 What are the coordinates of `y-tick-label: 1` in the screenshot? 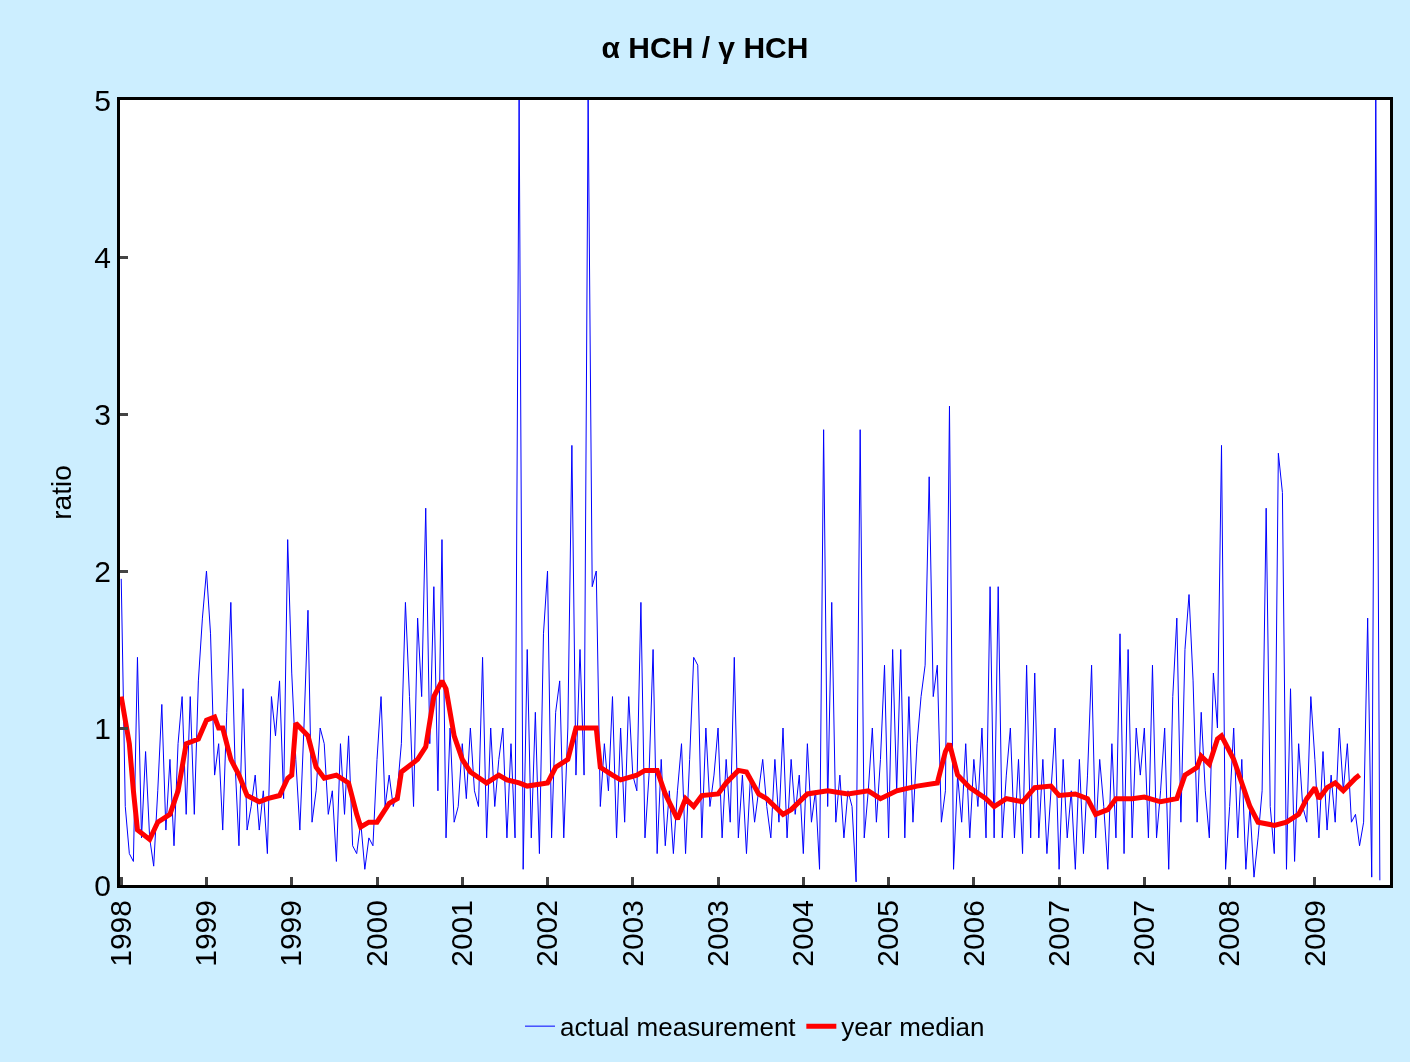 It's located at (102, 728).